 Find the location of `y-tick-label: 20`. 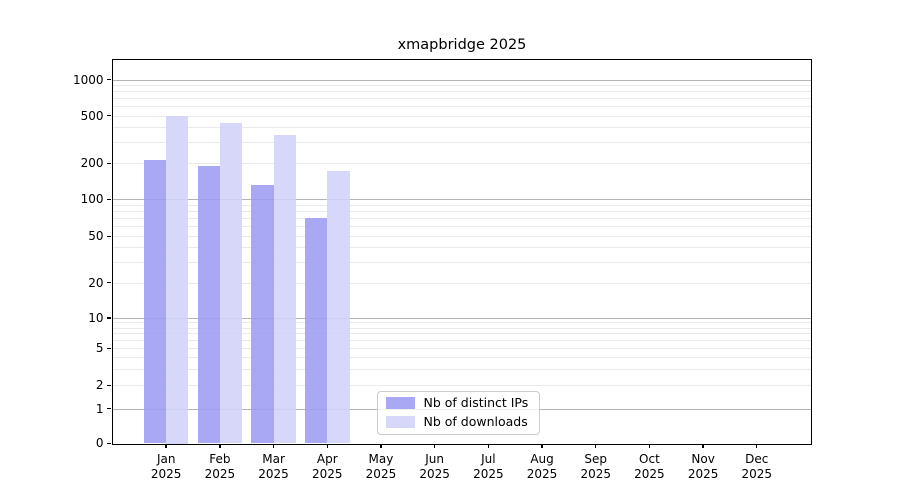

y-tick-label: 20 is located at coordinates (96, 282).